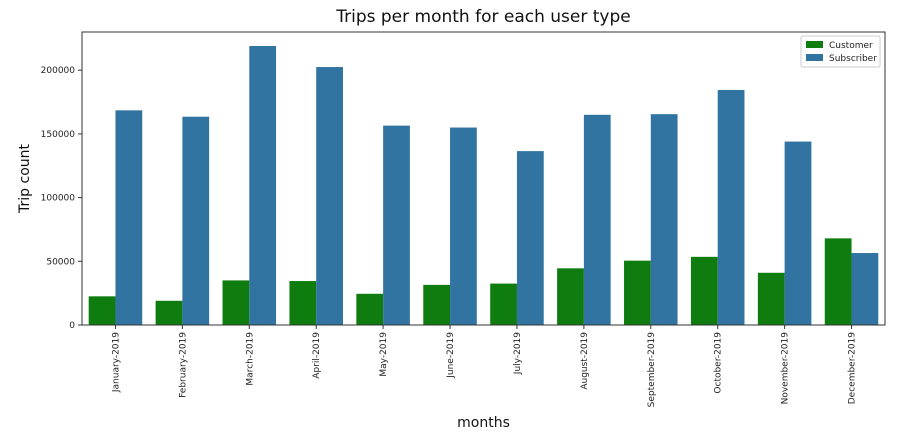 Image resolution: width=916 pixels, height=433 pixels. Describe the element at coordinates (838, 281) in the screenshot. I see `bar-customer-december-2019` at that location.